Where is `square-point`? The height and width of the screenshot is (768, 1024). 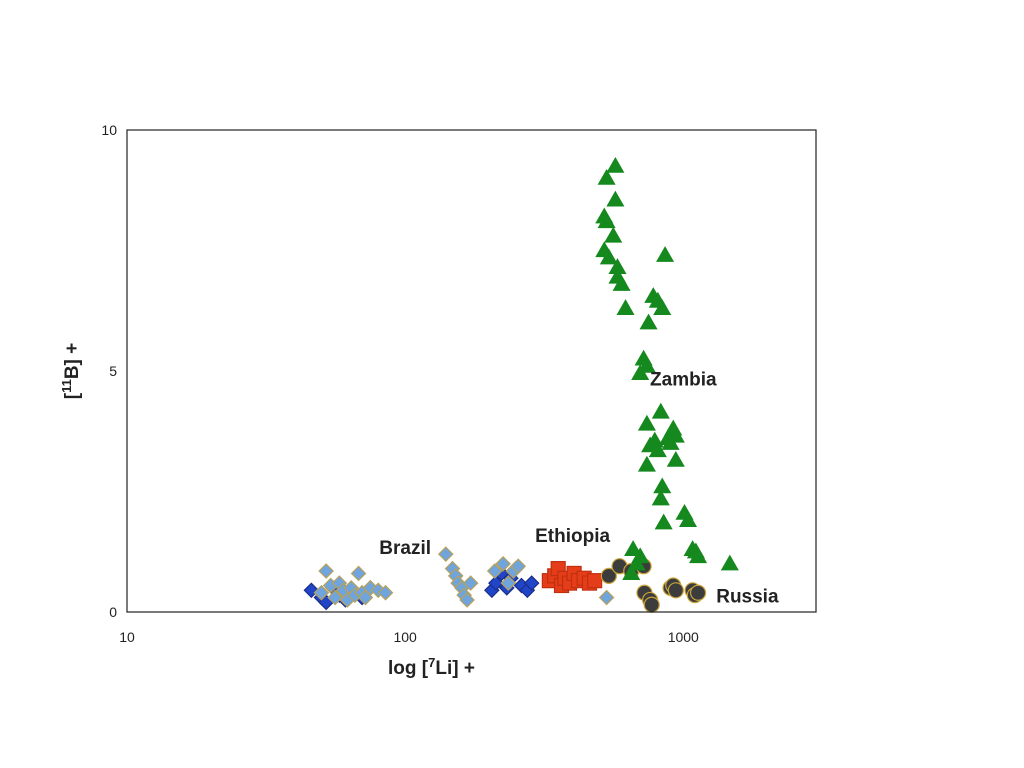
square-point is located at coordinates (595, 581).